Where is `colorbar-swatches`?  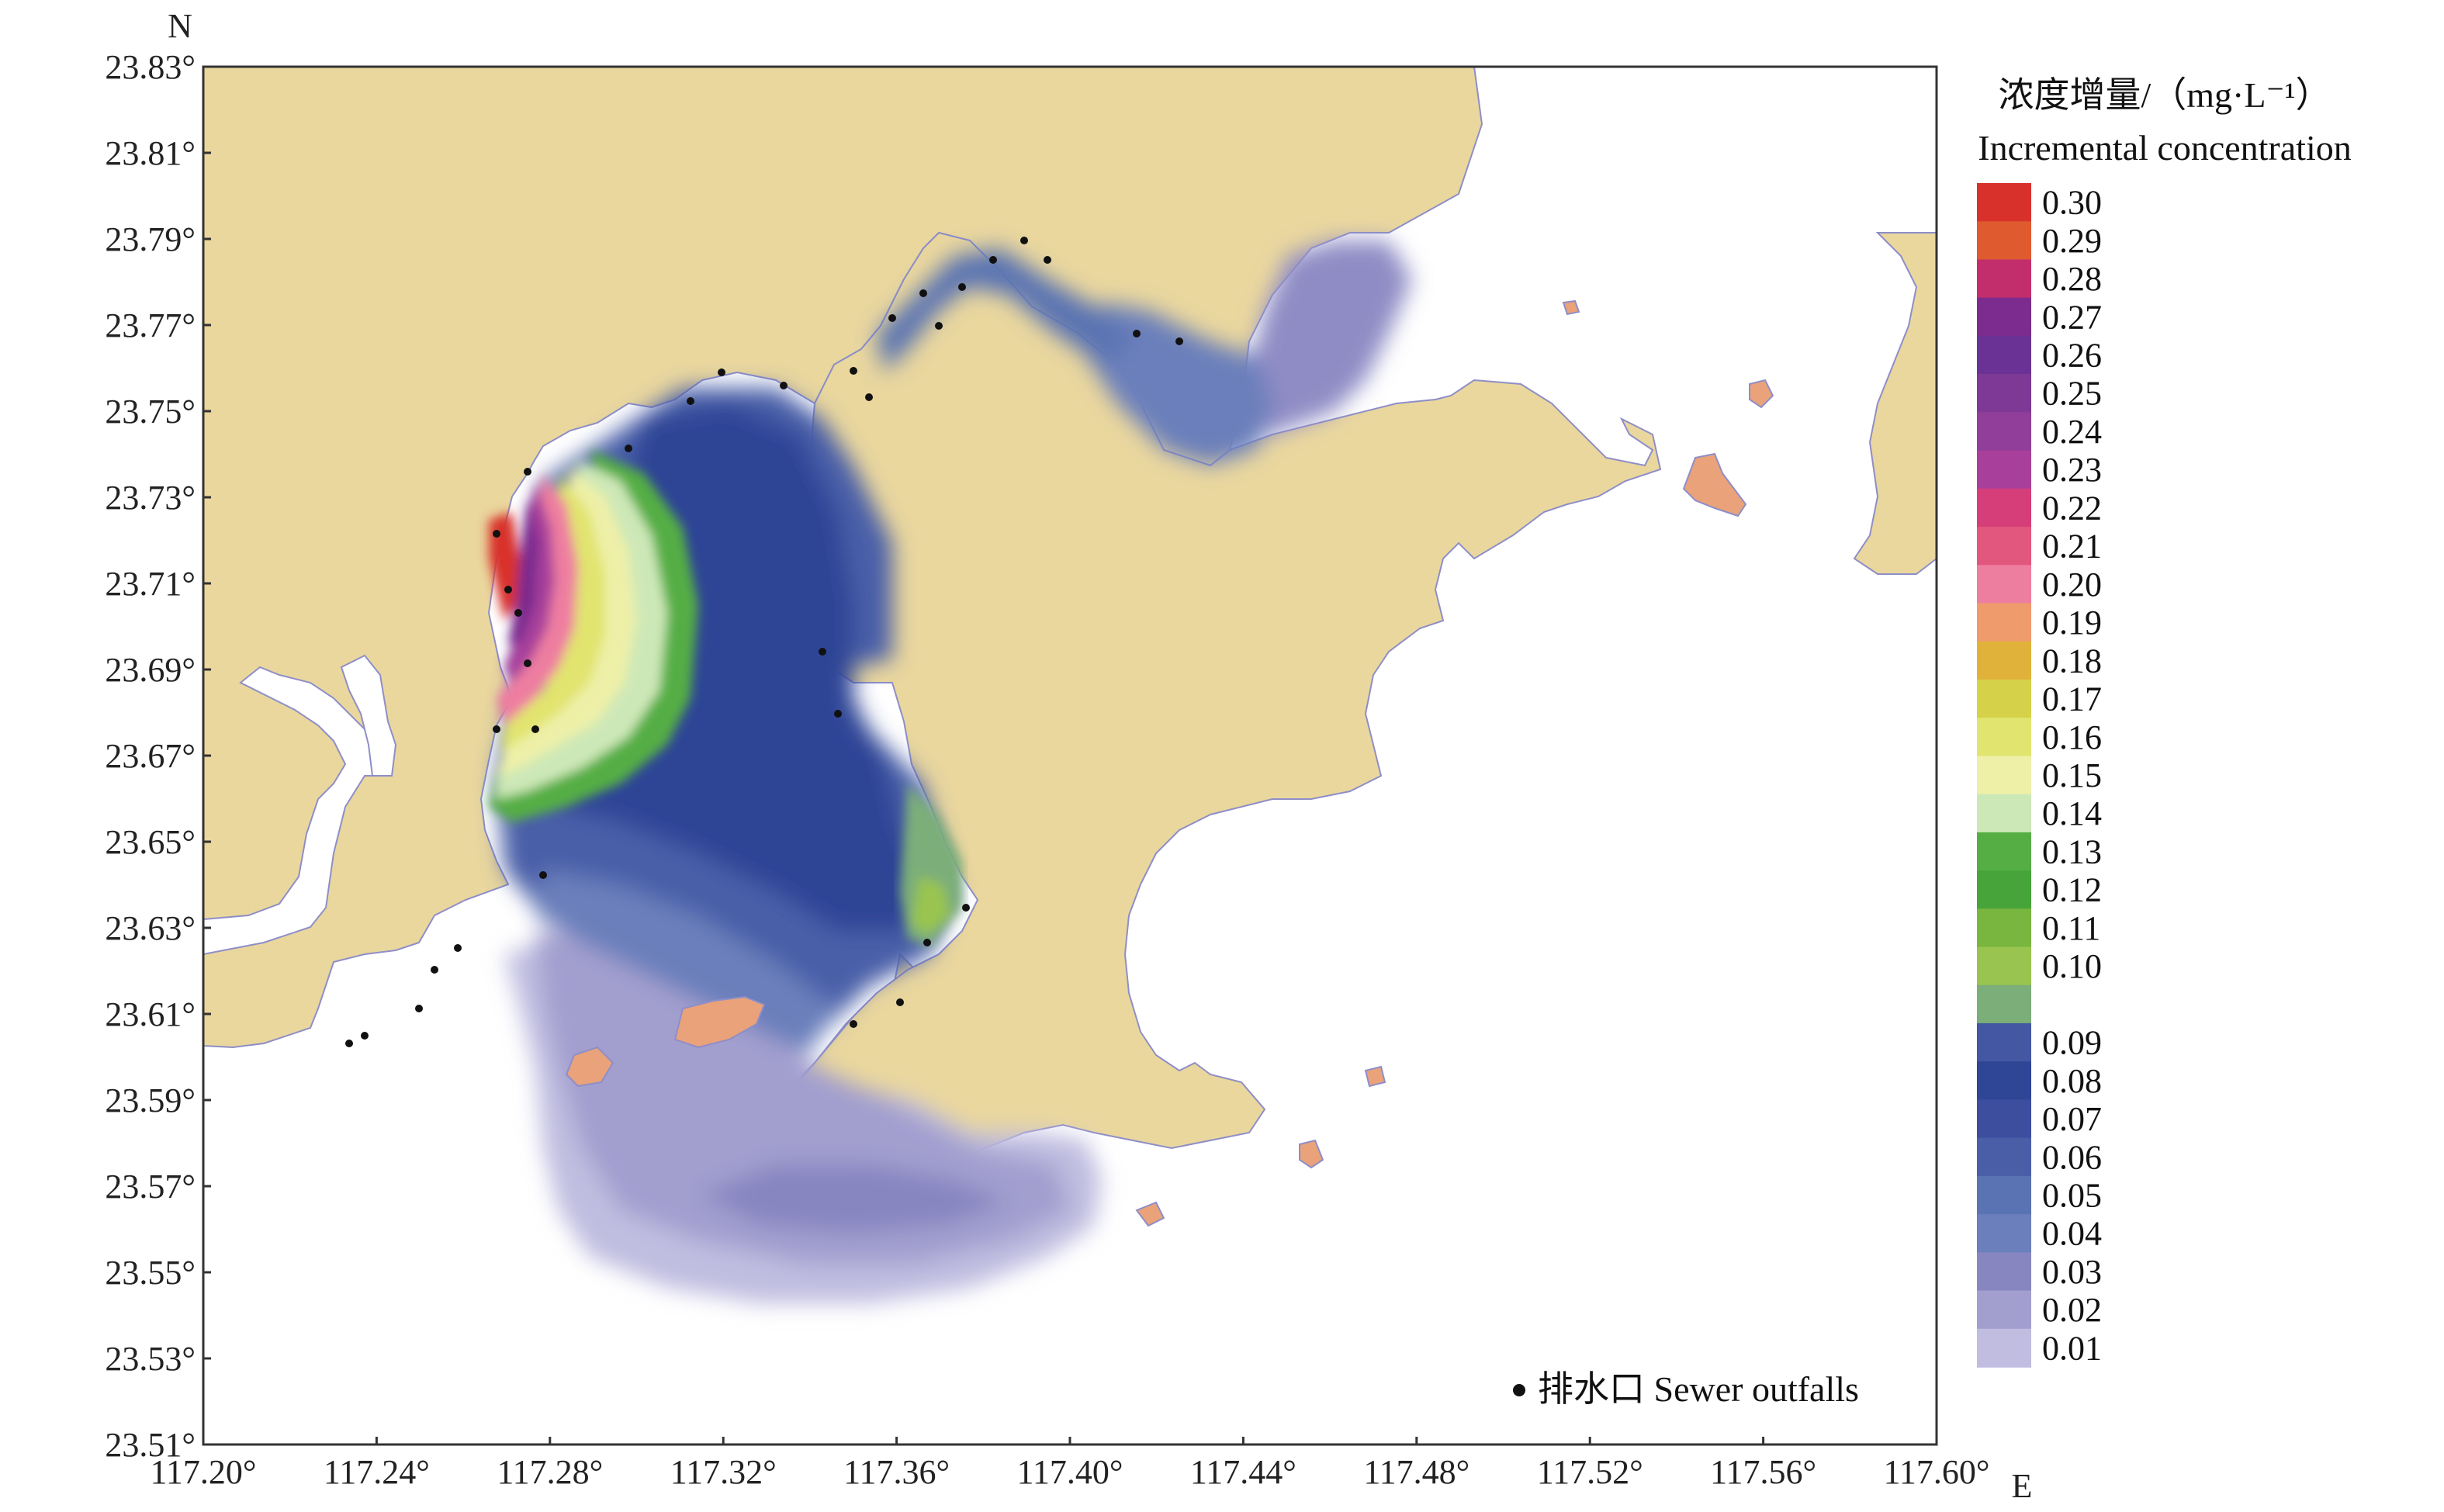 colorbar-swatches is located at coordinates (2004, 775).